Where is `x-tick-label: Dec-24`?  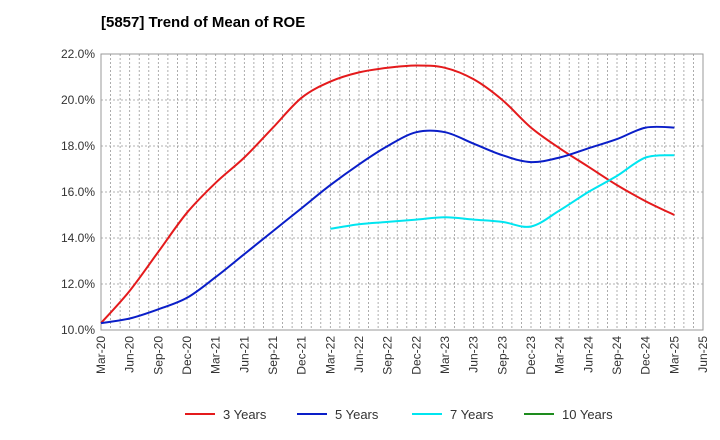
x-tick-label: Dec-24 is located at coordinates (646, 355).